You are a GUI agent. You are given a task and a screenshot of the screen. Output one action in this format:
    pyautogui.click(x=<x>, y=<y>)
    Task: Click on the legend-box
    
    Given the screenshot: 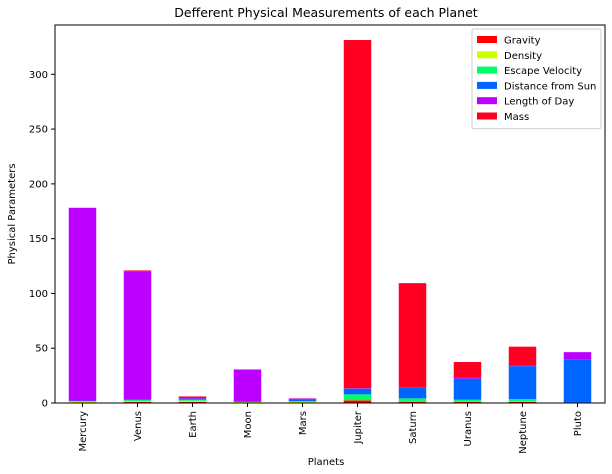 What is the action you would take?
    pyautogui.click(x=536, y=79)
    